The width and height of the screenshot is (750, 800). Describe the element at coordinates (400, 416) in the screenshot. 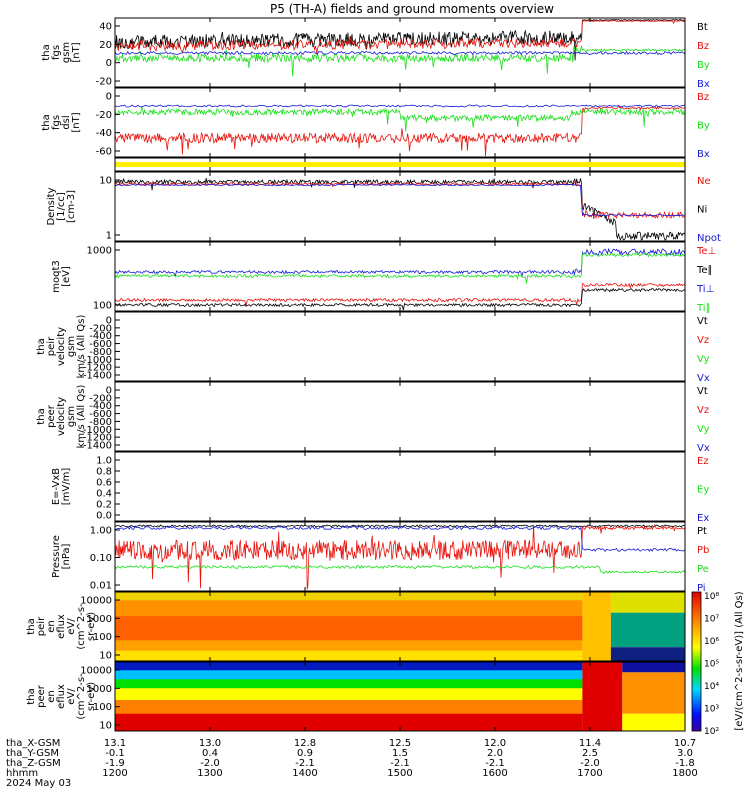

I see `panel-frame` at that location.